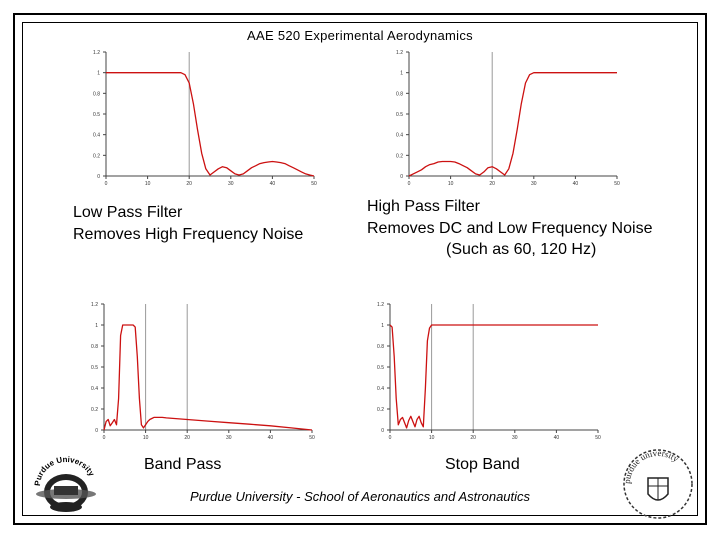  I want to click on low-pass-plot: 0 0.2 0.4 0.5 0.8 1 1.2 0 10 20 30 40 50, so click(206, 116).